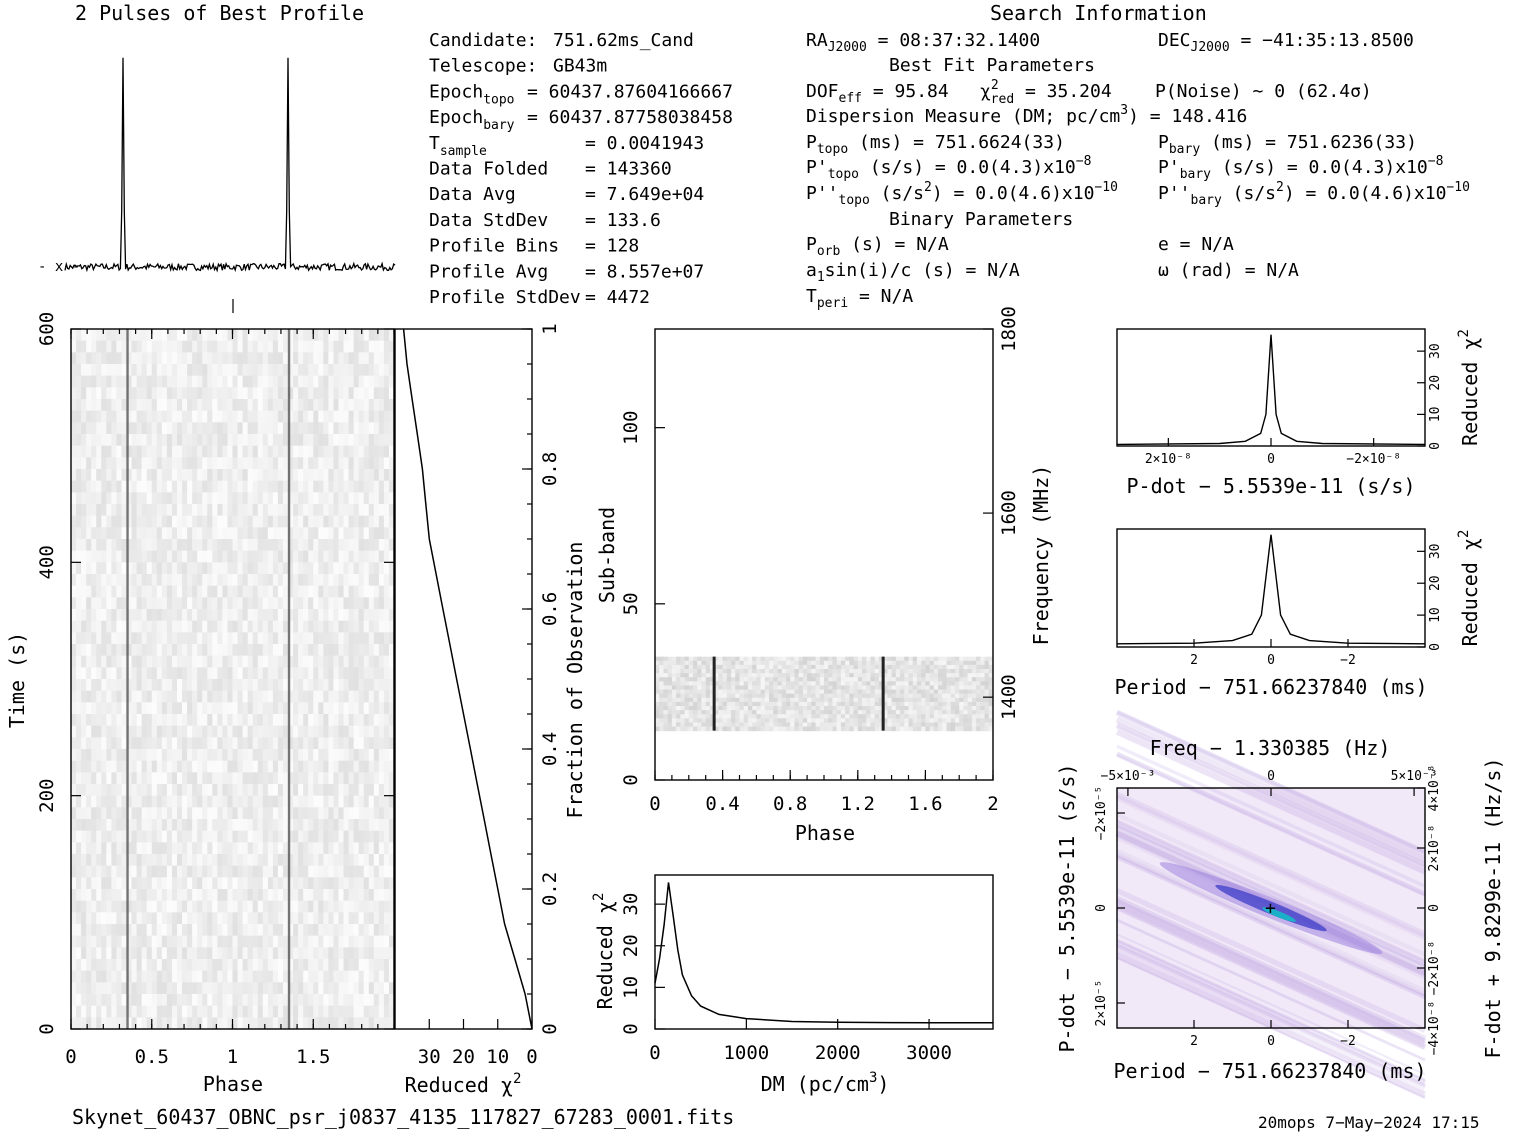 The width and height of the screenshot is (1517, 1133). What do you see at coordinates (550, 469) in the screenshot?
I see `y-tick-label: 0.8` at bounding box center [550, 469].